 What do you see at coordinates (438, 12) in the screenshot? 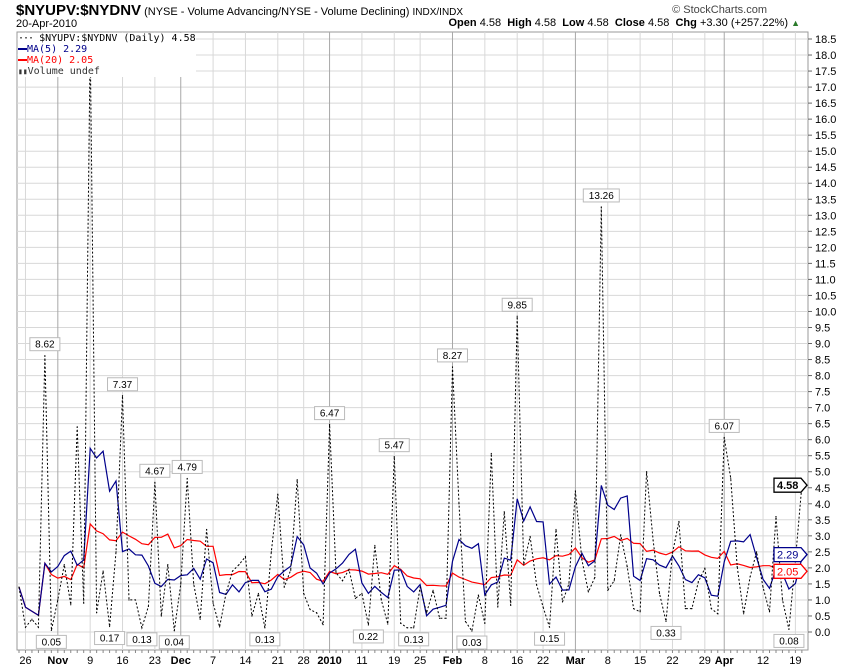
I see `exchange: INDX/INDX` at bounding box center [438, 12].